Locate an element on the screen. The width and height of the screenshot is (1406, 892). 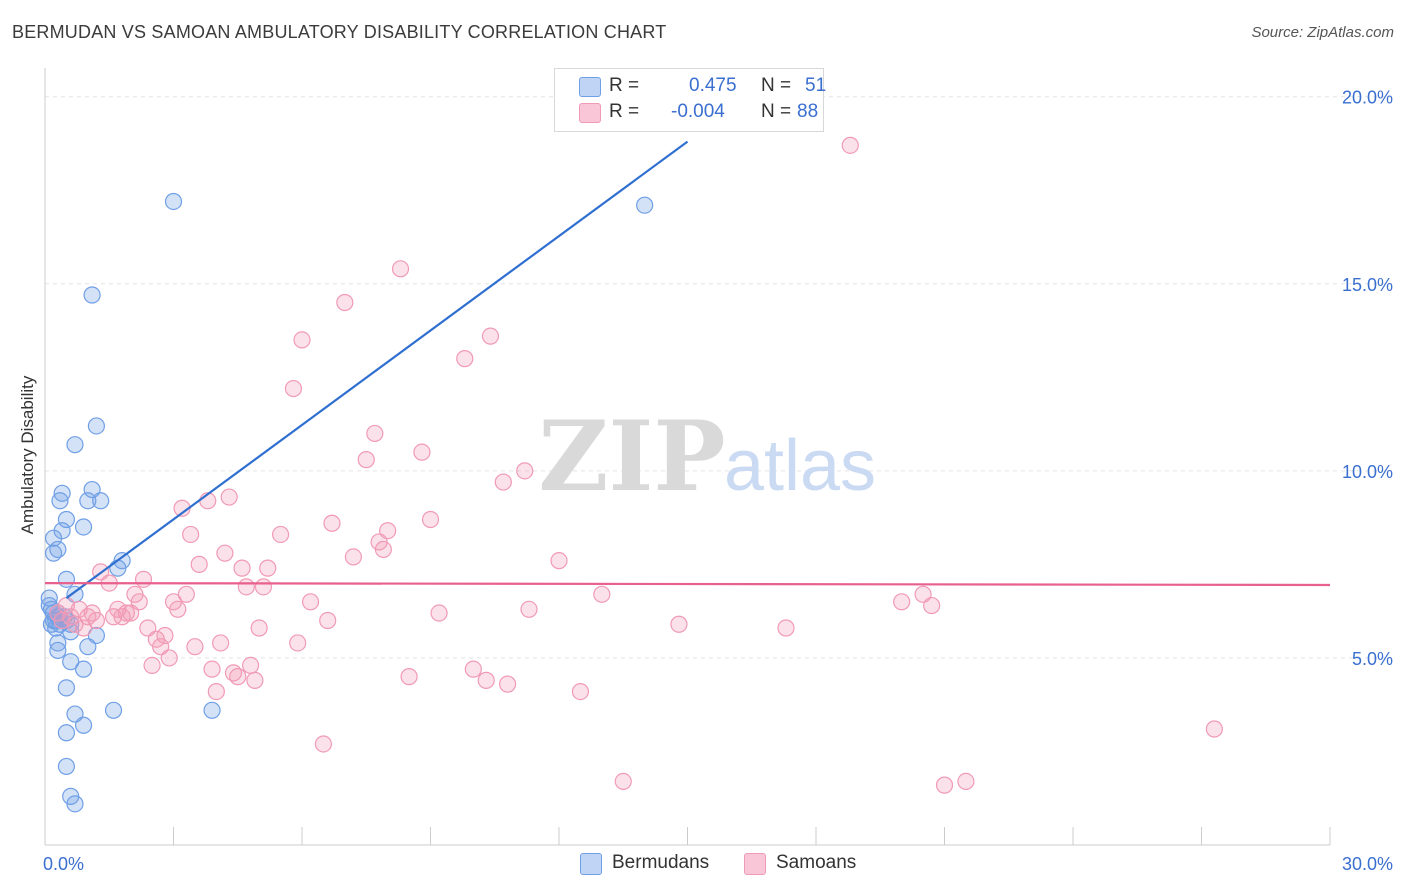
y-axis-label: Ambulatory Disability is located at coordinates (27, 455).